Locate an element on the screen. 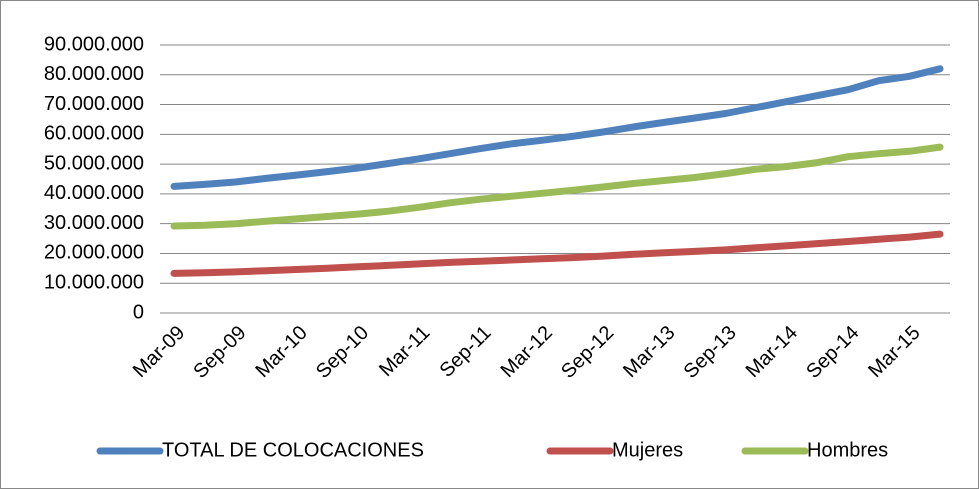  y-tick-label: 20.000.000 is located at coordinates (94, 253).